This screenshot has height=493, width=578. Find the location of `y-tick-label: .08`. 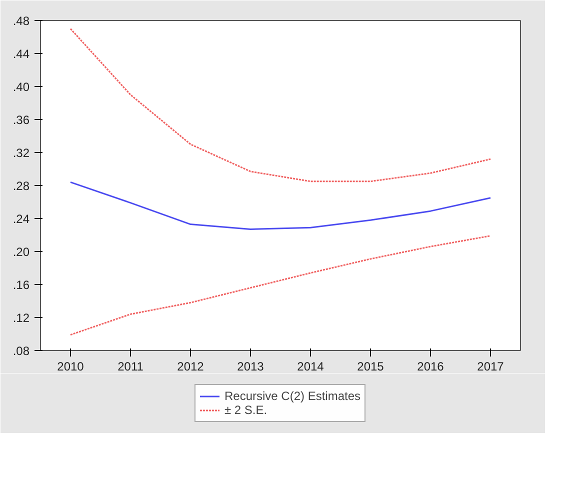

y-tick-label: .08 is located at coordinates (21, 351).